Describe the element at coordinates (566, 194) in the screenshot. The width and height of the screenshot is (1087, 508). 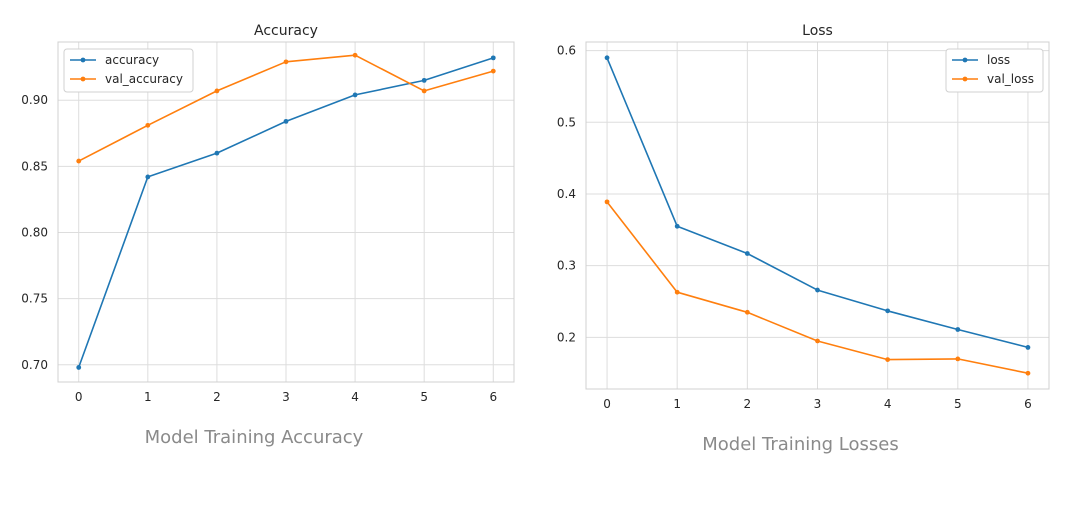
I see `y-tick-label: 0.4` at that location.